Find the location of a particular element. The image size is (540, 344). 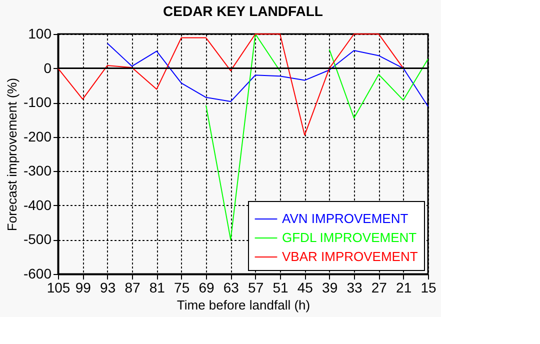

x-tick-label: 51 is located at coordinates (280, 288).